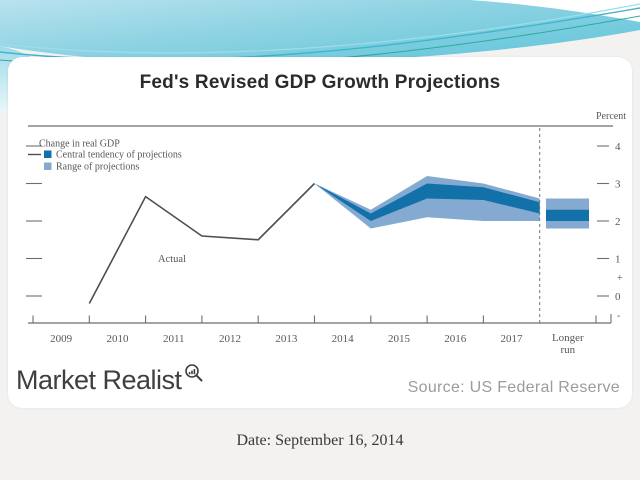 The width and height of the screenshot is (640, 480). I want to click on x-tick-label: 2009, so click(61, 339).